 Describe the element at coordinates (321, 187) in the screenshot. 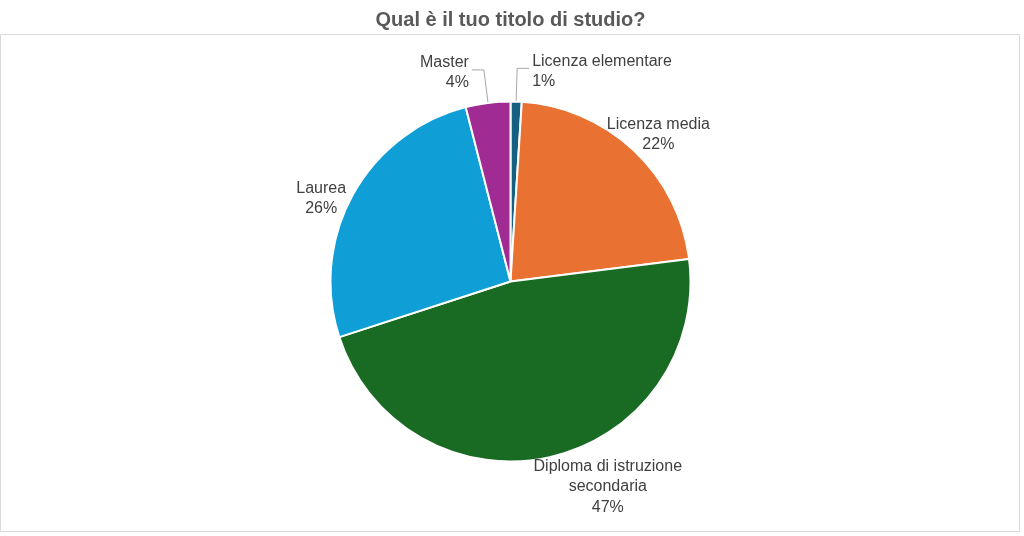

I see `slice-label: Laurea` at that location.